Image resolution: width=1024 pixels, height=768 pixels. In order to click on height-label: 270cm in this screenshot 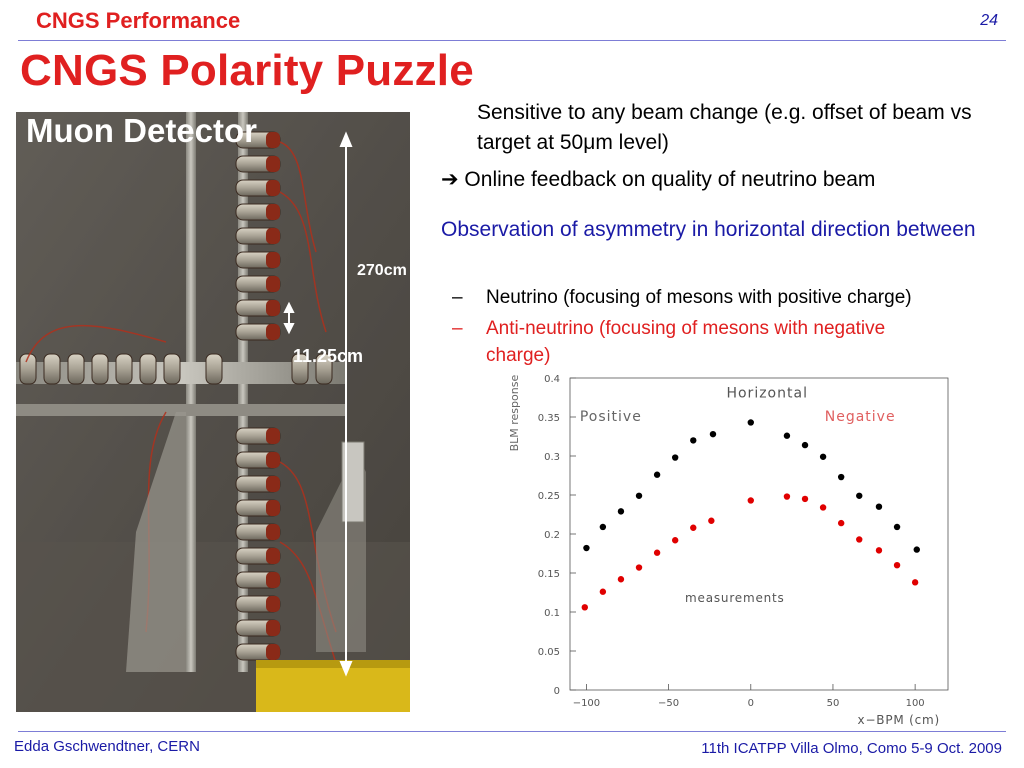, I will do `click(382, 270)`.